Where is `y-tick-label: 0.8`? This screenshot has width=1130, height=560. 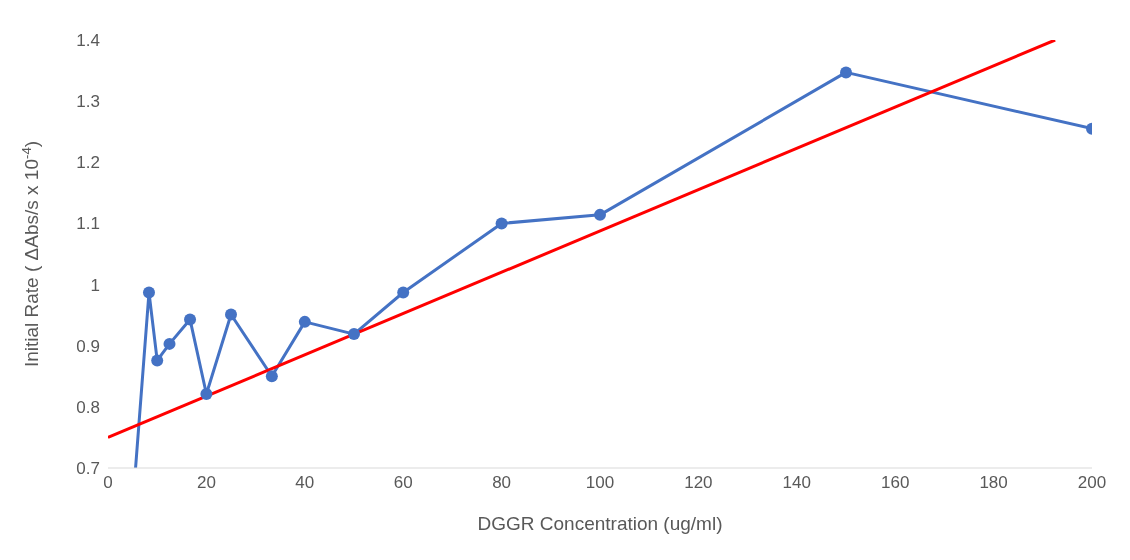 y-tick-label: 0.8 is located at coordinates (88, 407).